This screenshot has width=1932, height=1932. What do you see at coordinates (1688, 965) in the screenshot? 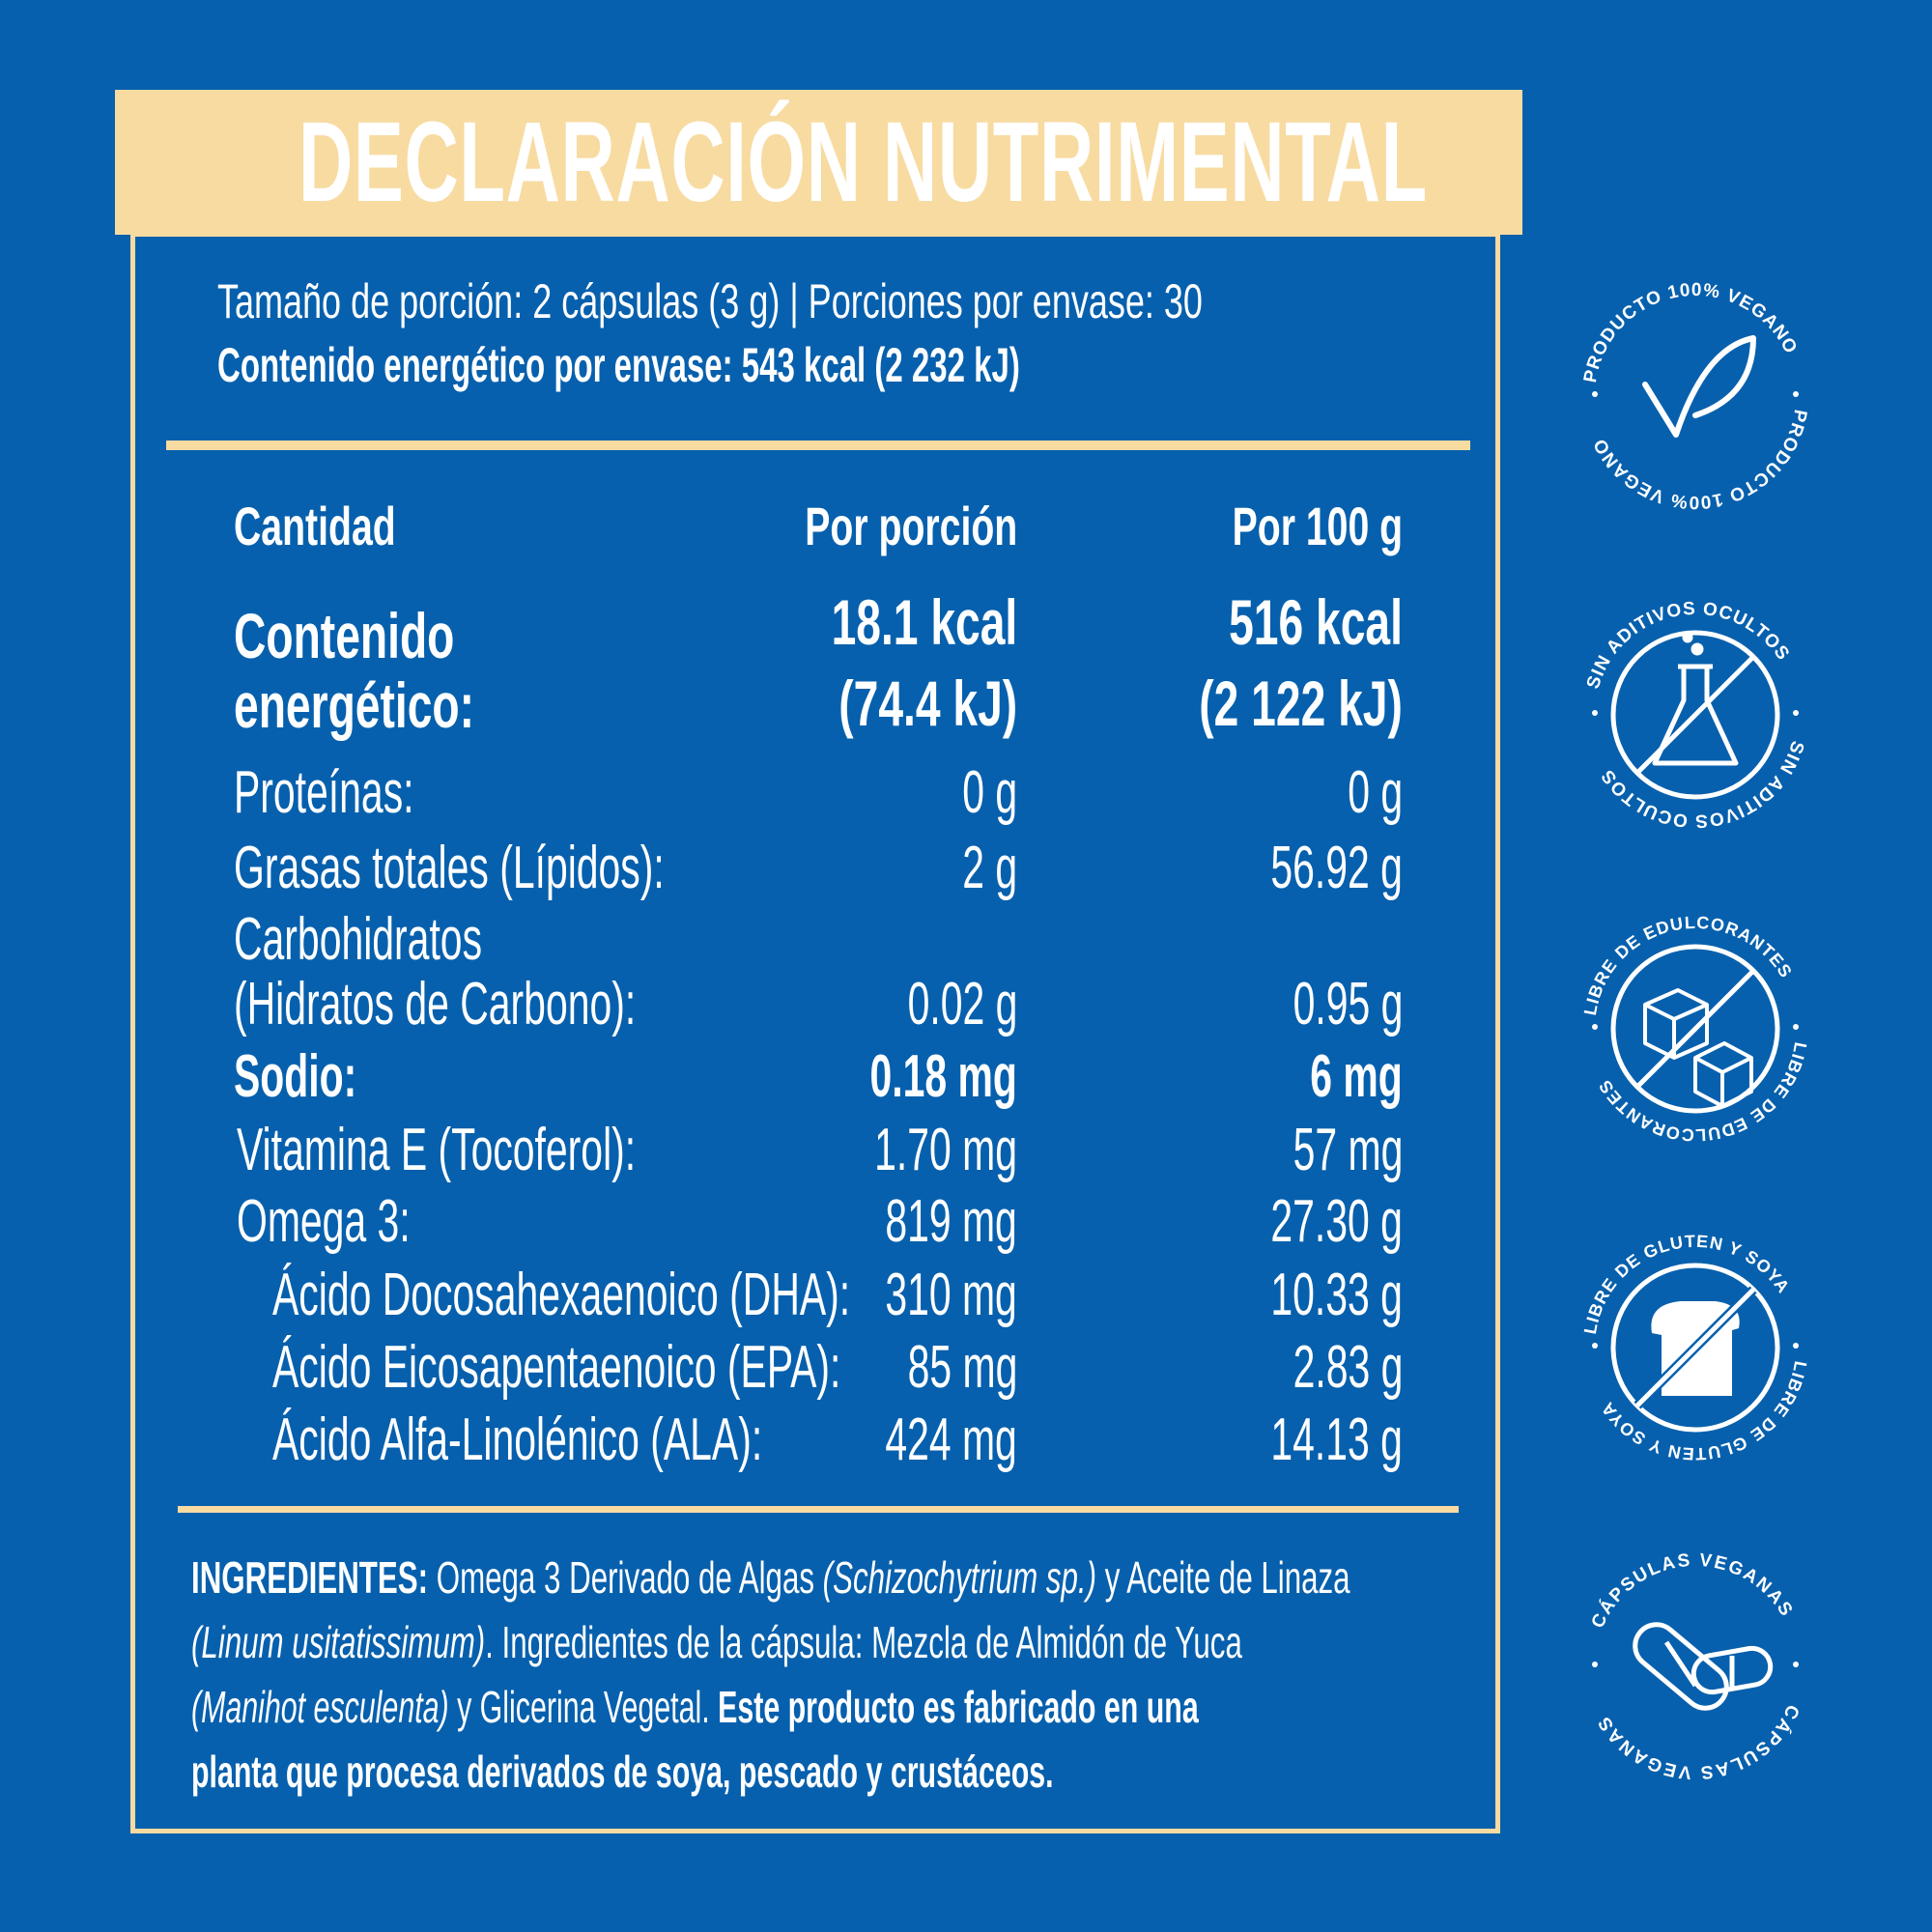
I see `svg-text: LIBRE DE EDULCORANTES` at bounding box center [1688, 965].